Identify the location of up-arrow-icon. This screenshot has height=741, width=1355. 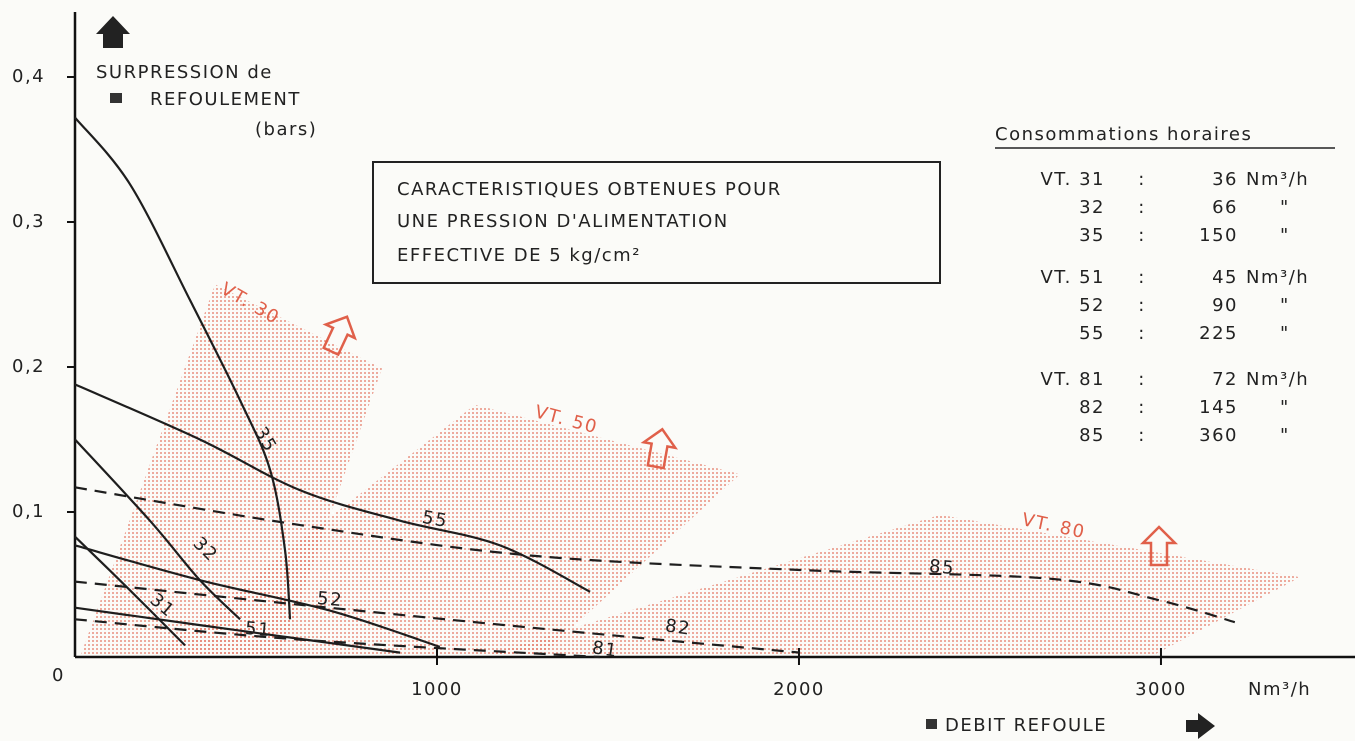
(113, 32).